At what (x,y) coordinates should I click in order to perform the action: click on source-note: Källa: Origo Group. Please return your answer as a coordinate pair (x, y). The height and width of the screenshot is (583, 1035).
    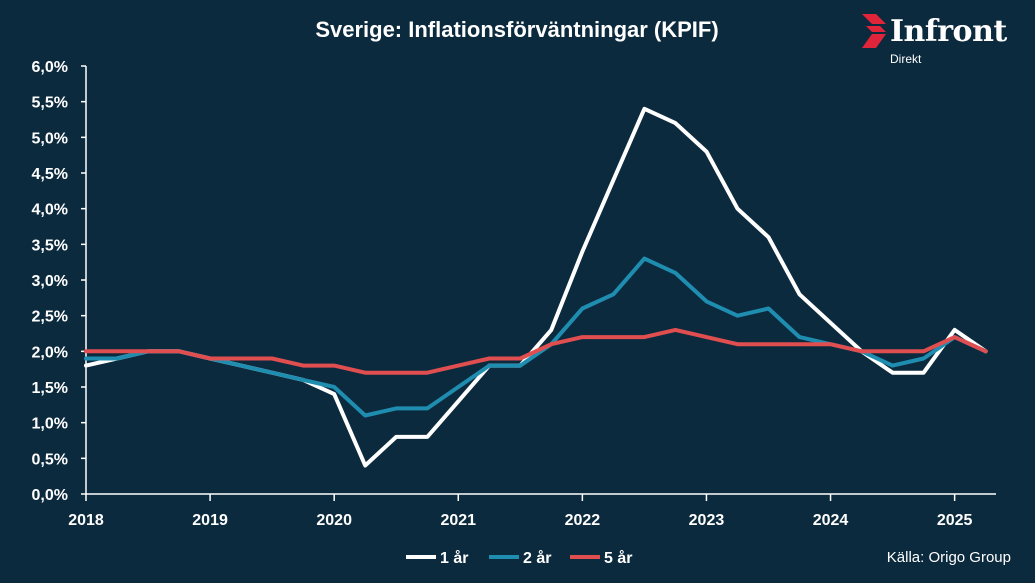
    Looking at the image, I should click on (948, 557).